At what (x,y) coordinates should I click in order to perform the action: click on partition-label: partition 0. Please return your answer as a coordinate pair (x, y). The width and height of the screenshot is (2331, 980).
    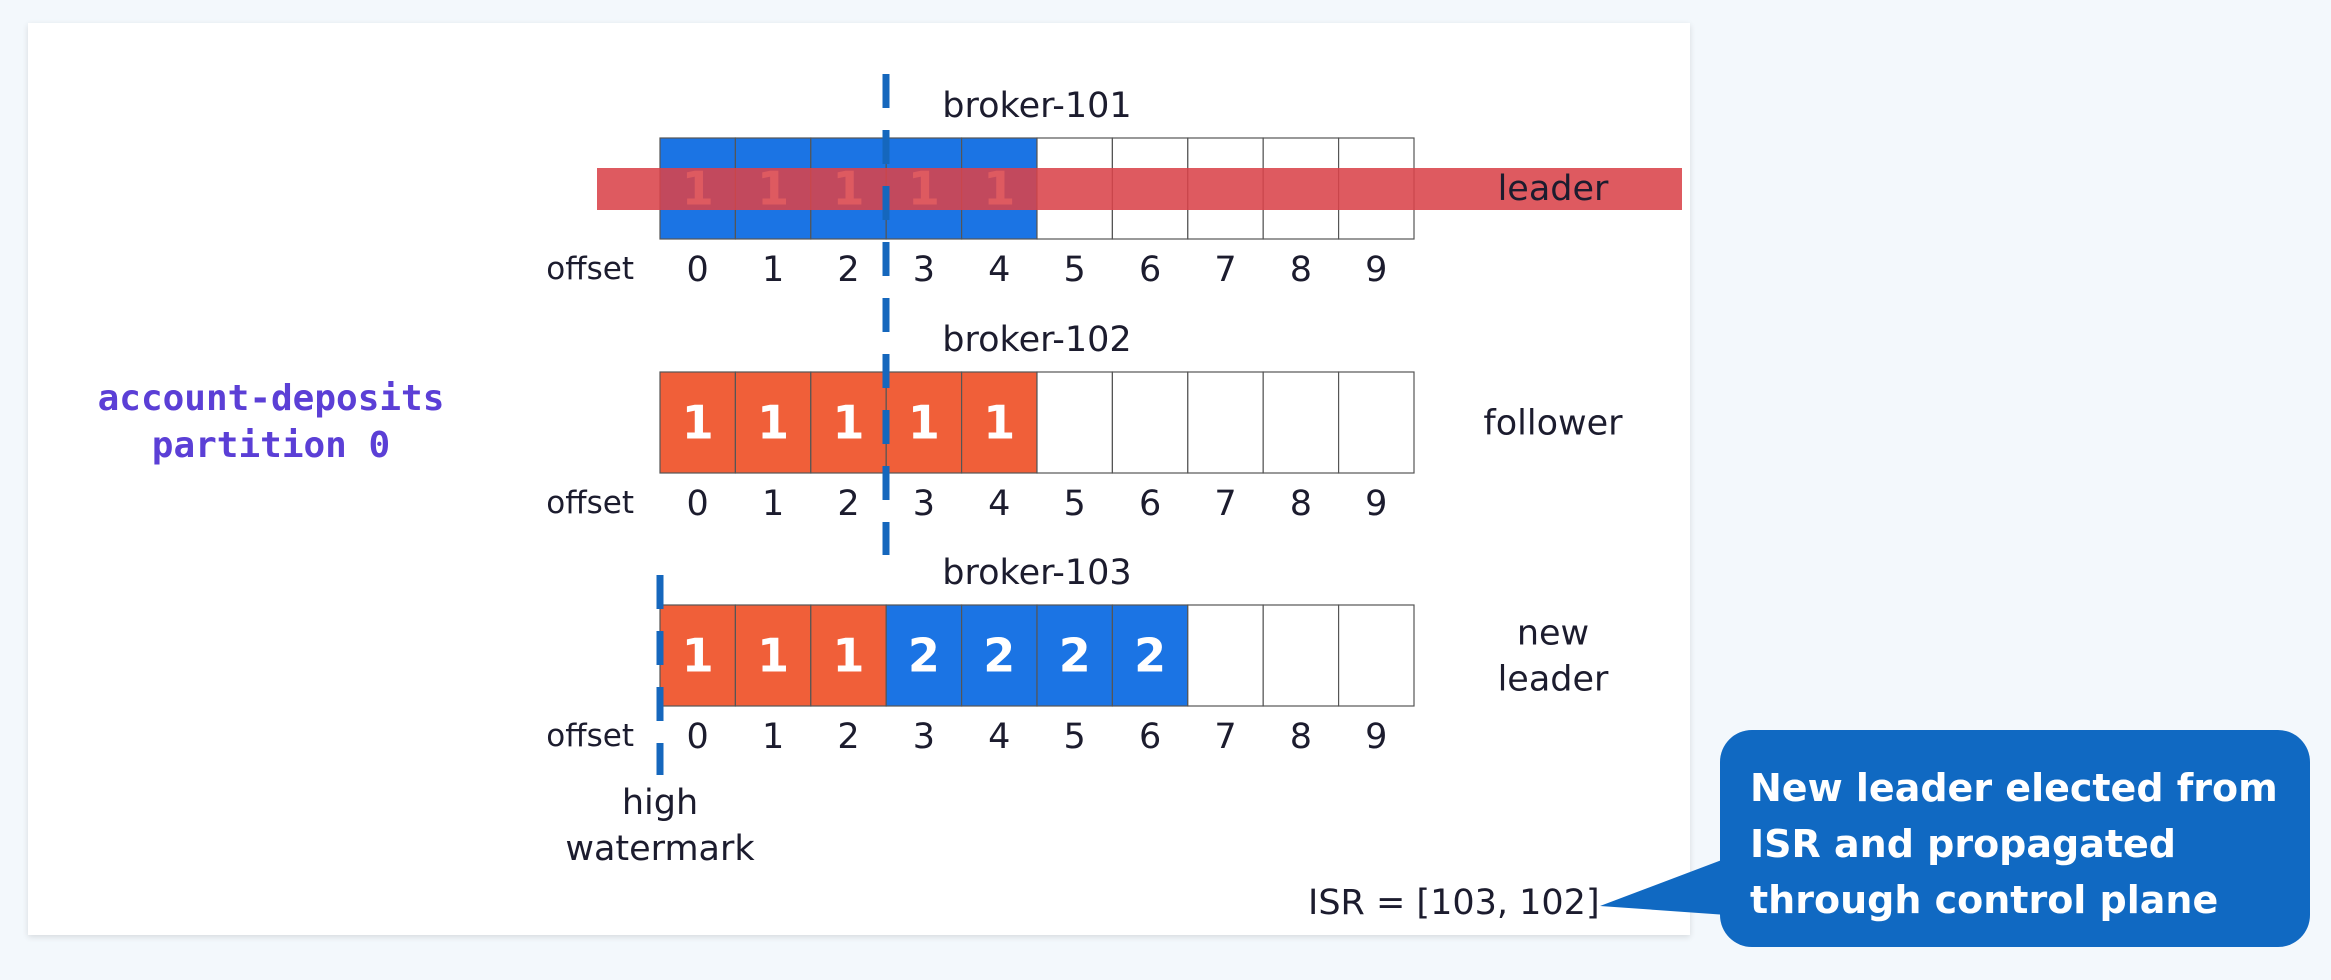
    Looking at the image, I should click on (271, 445).